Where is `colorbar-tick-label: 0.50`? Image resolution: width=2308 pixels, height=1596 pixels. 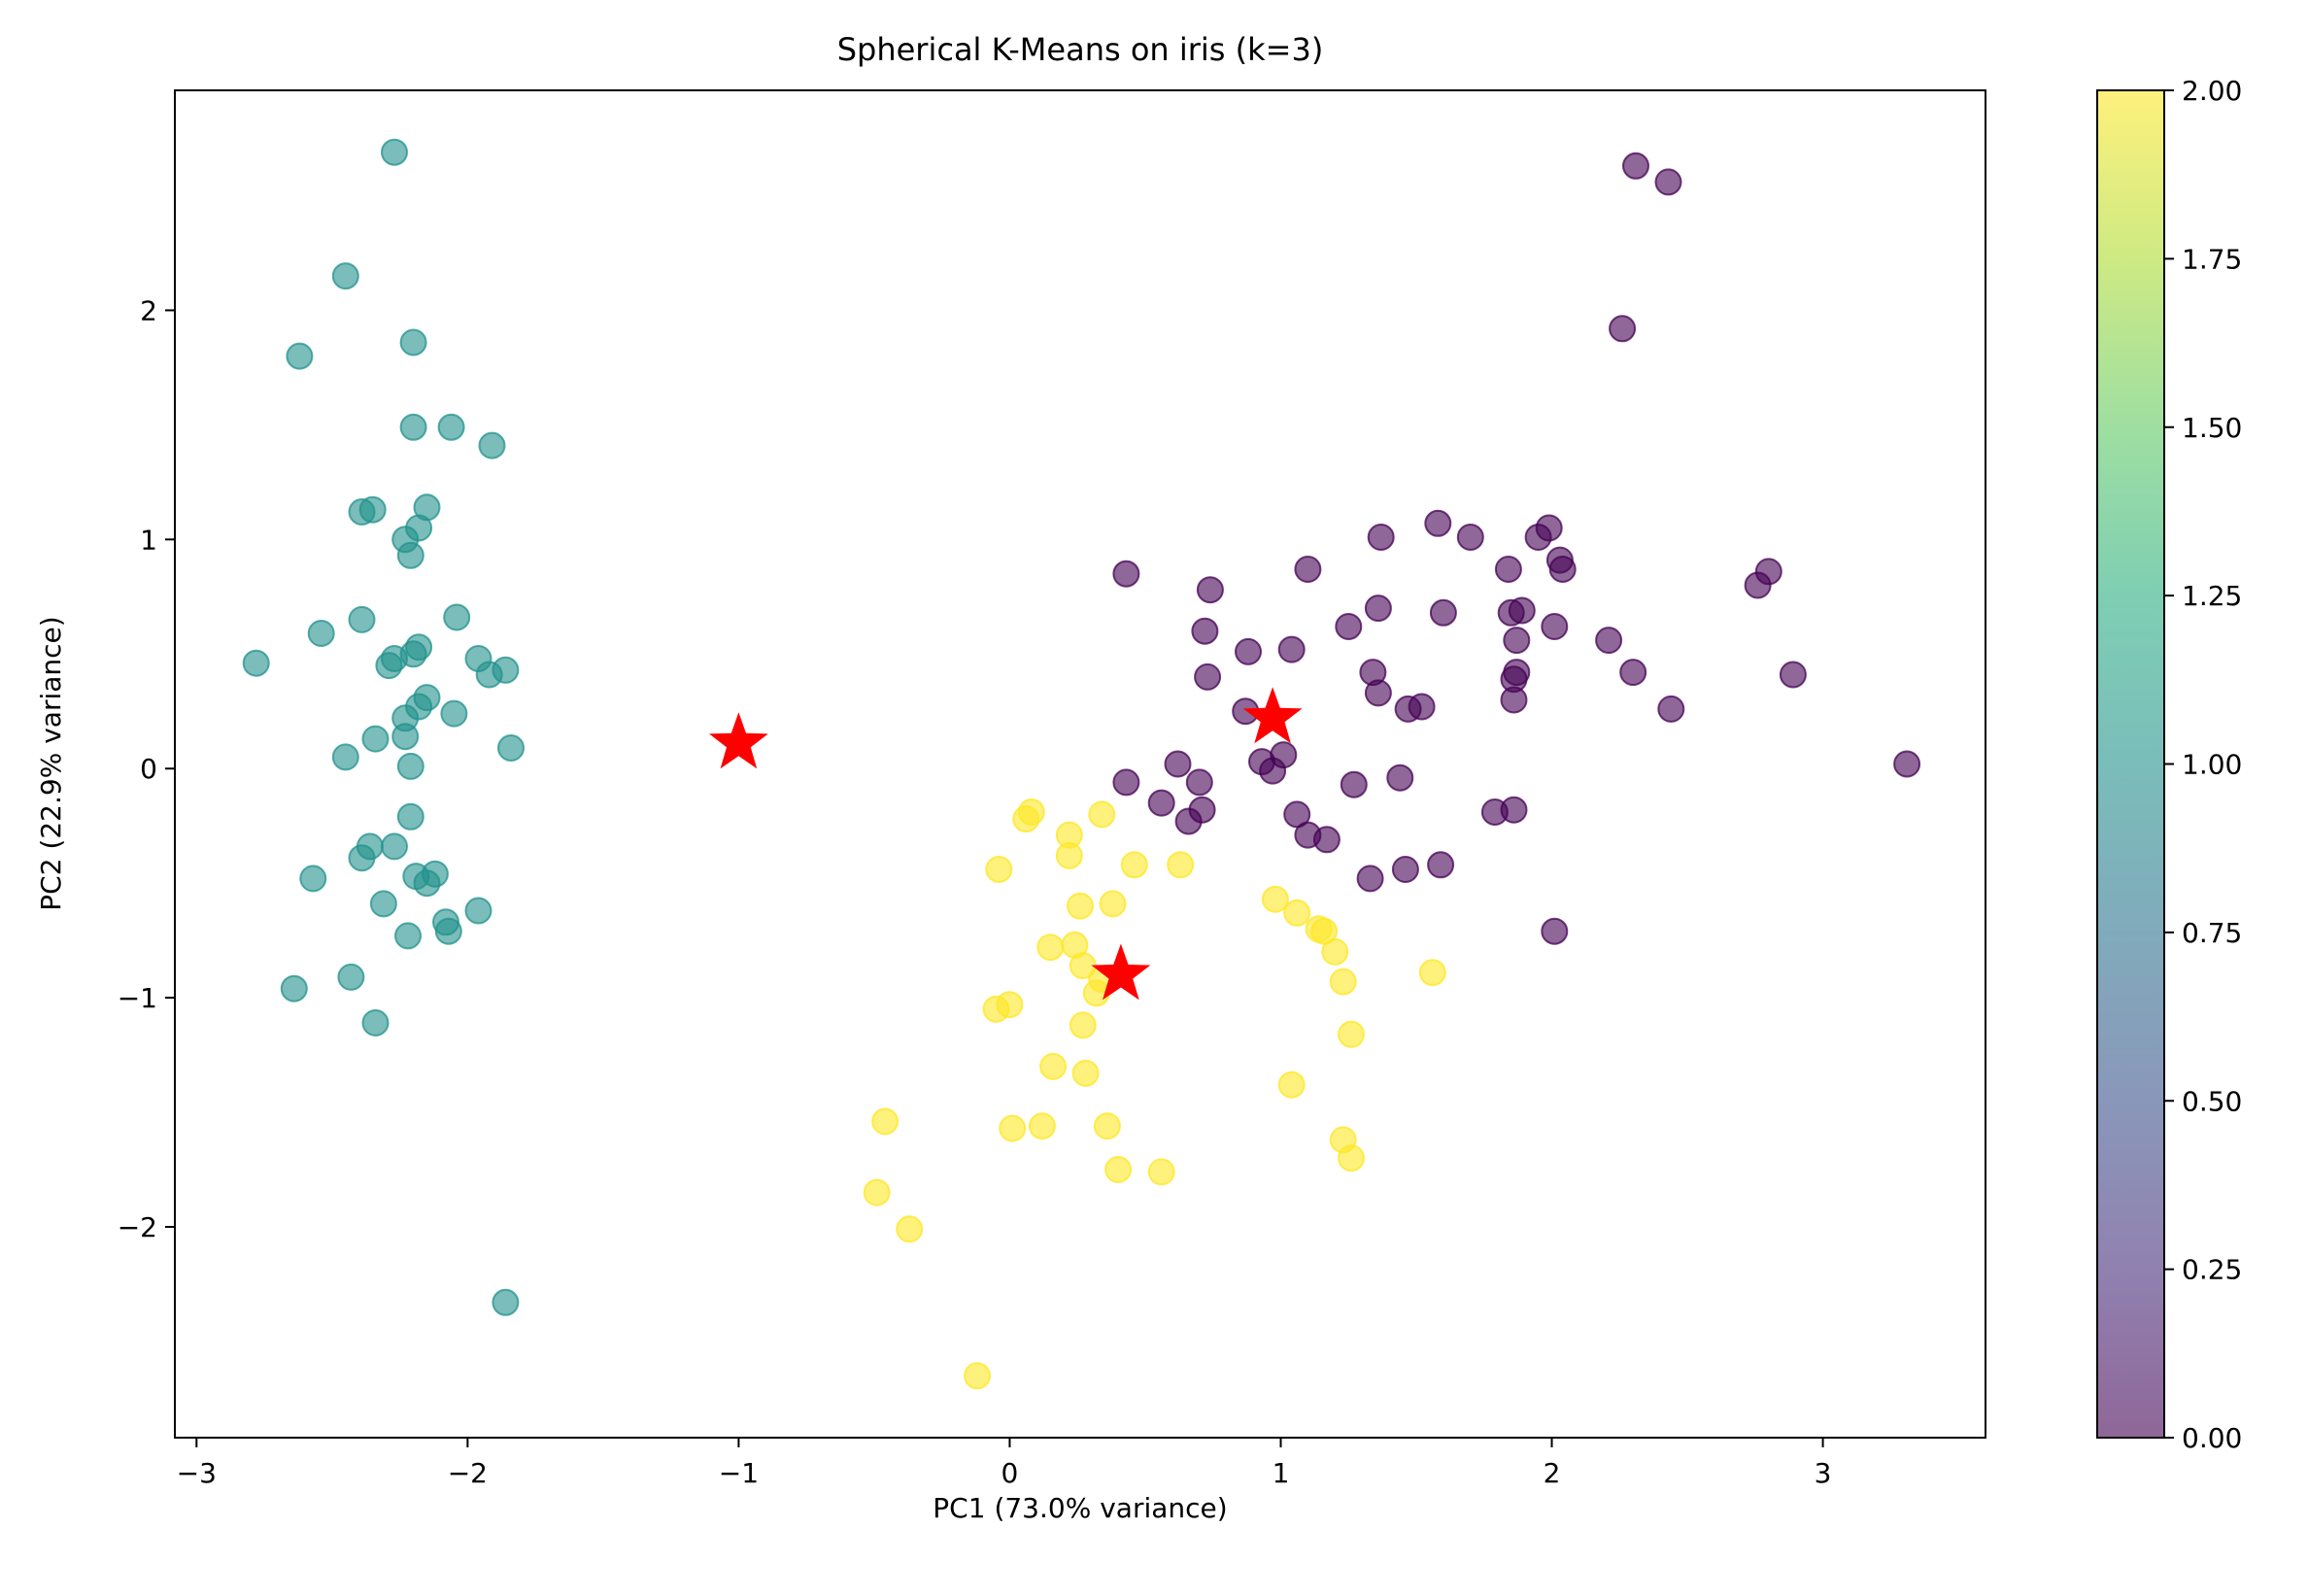 colorbar-tick-label: 0.50 is located at coordinates (2212, 1101).